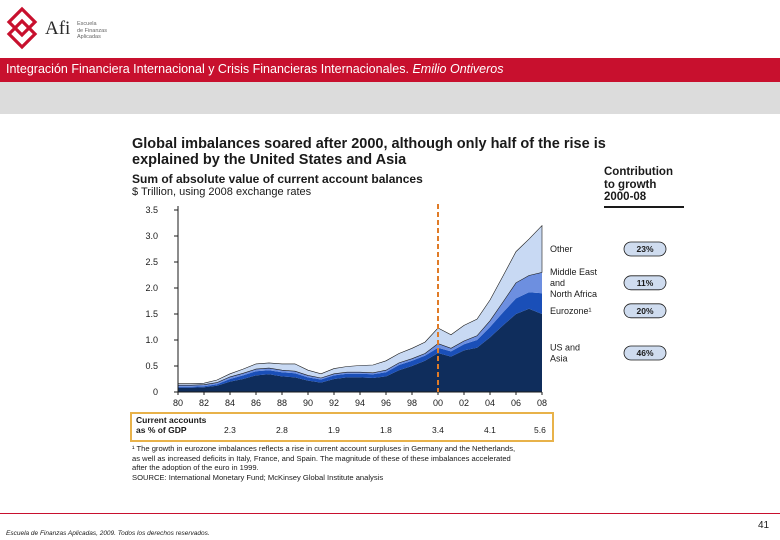 The width and height of the screenshot is (780, 540). What do you see at coordinates (334, 430) in the screenshot?
I see `gdp-value: 1.9` at bounding box center [334, 430].